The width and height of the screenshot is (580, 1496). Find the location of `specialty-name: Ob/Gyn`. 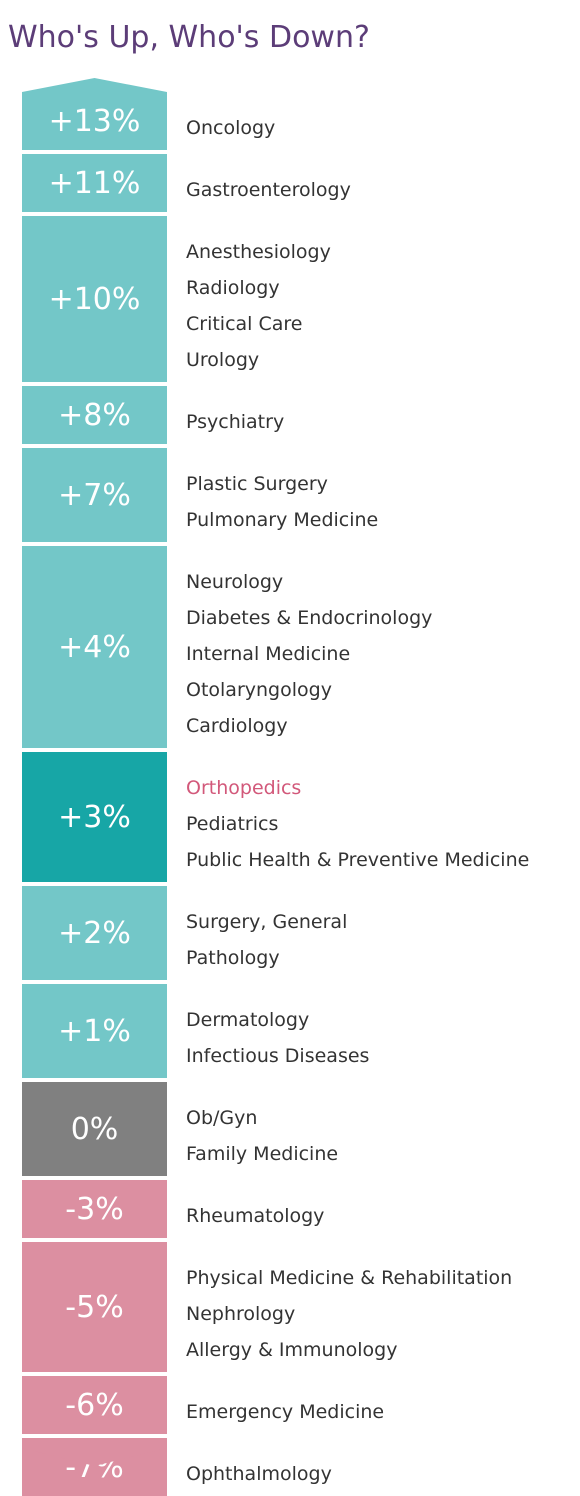

specialty-name: Ob/Gyn is located at coordinates (222, 1118).